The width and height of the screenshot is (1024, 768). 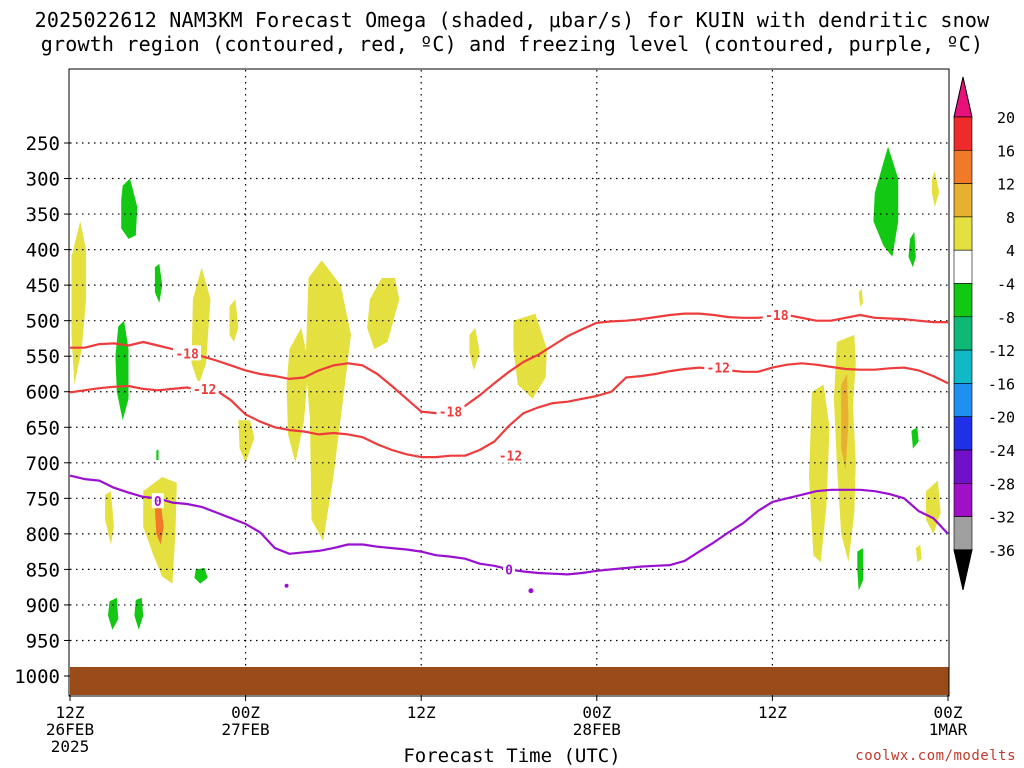 What do you see at coordinates (43, 286) in the screenshot?
I see `y-tick-label-450: 450` at bounding box center [43, 286].